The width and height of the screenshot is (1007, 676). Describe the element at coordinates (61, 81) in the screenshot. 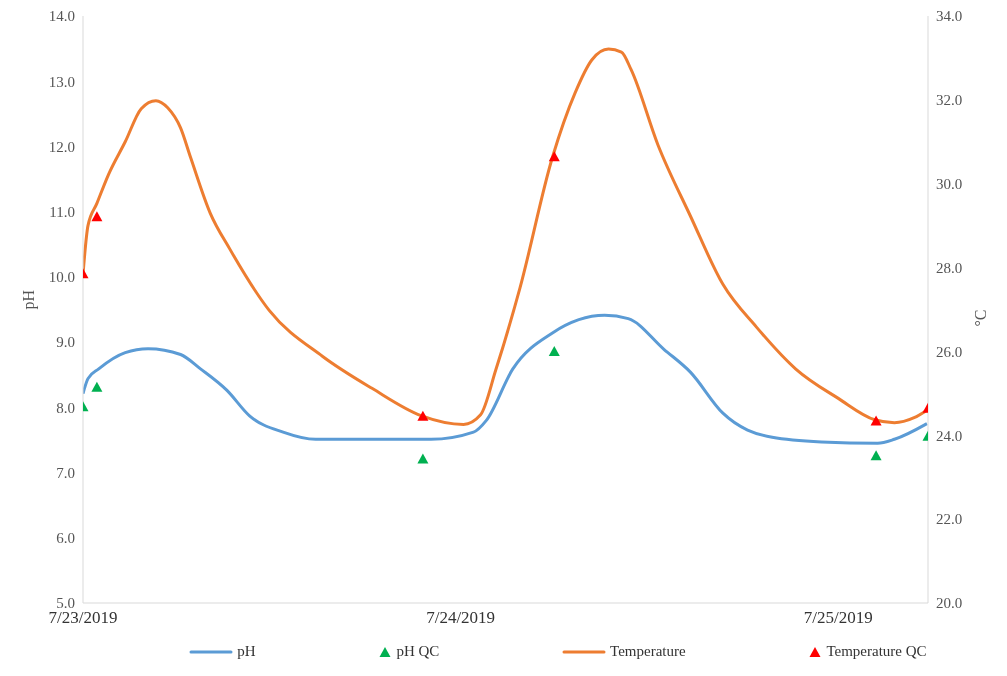

I see `y-tick-label: 13.0` at that location.